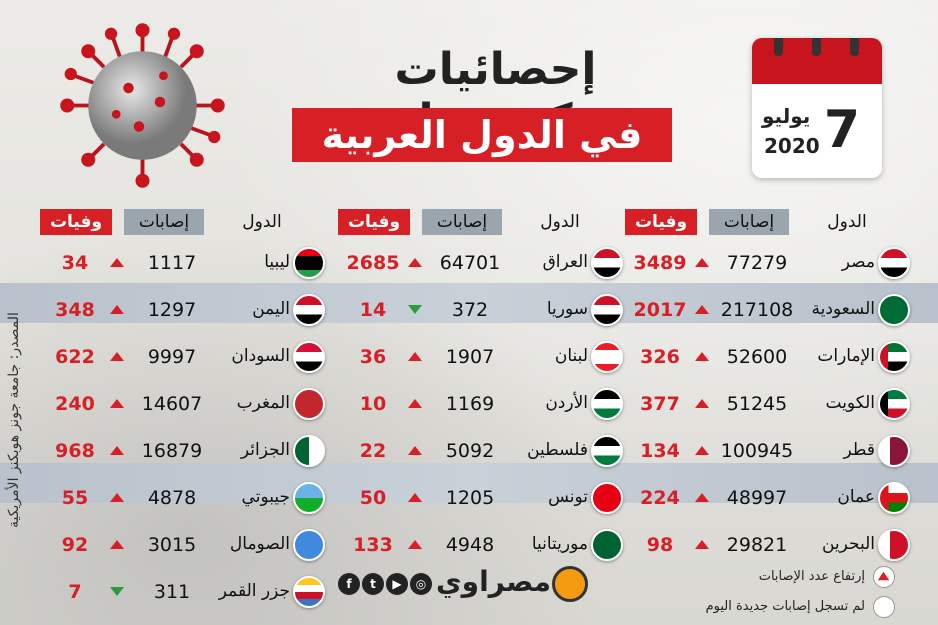 This screenshot has width=938, height=625. What do you see at coordinates (172, 404) in the screenshot?
I see `cases-value: 14607` at bounding box center [172, 404].